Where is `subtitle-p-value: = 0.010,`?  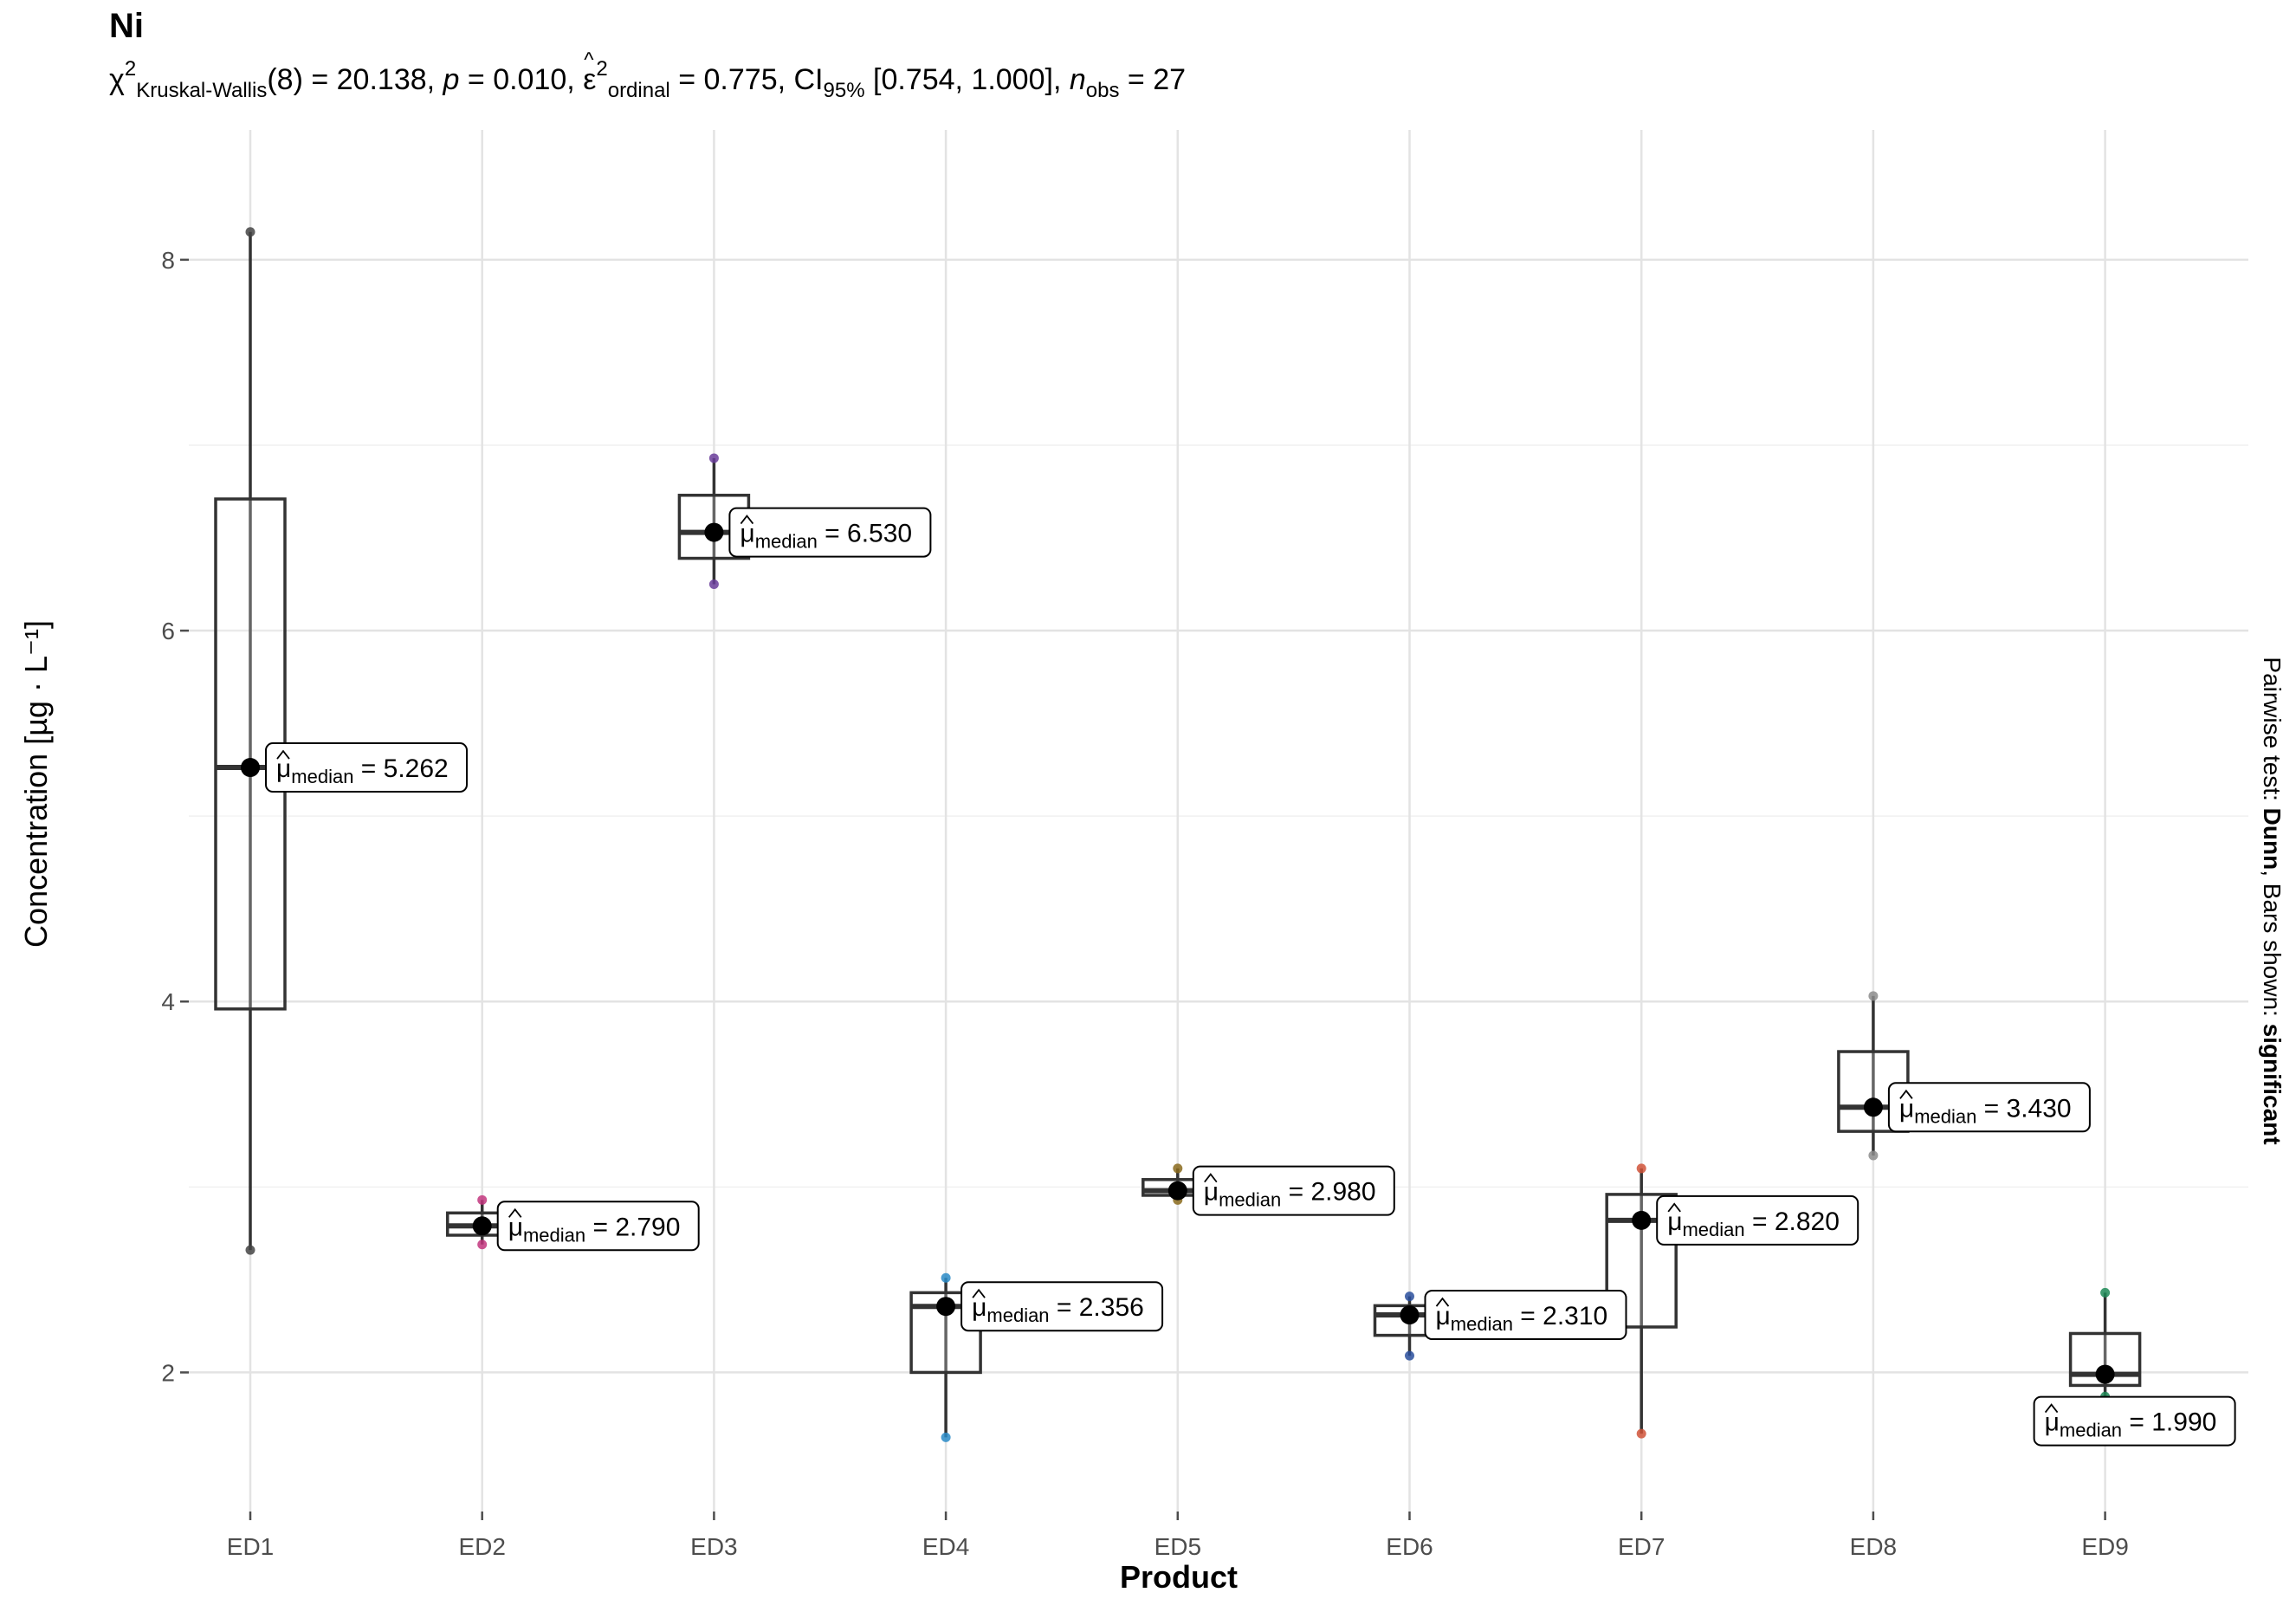 subtitle-p-value: = 0.010, is located at coordinates (521, 79).